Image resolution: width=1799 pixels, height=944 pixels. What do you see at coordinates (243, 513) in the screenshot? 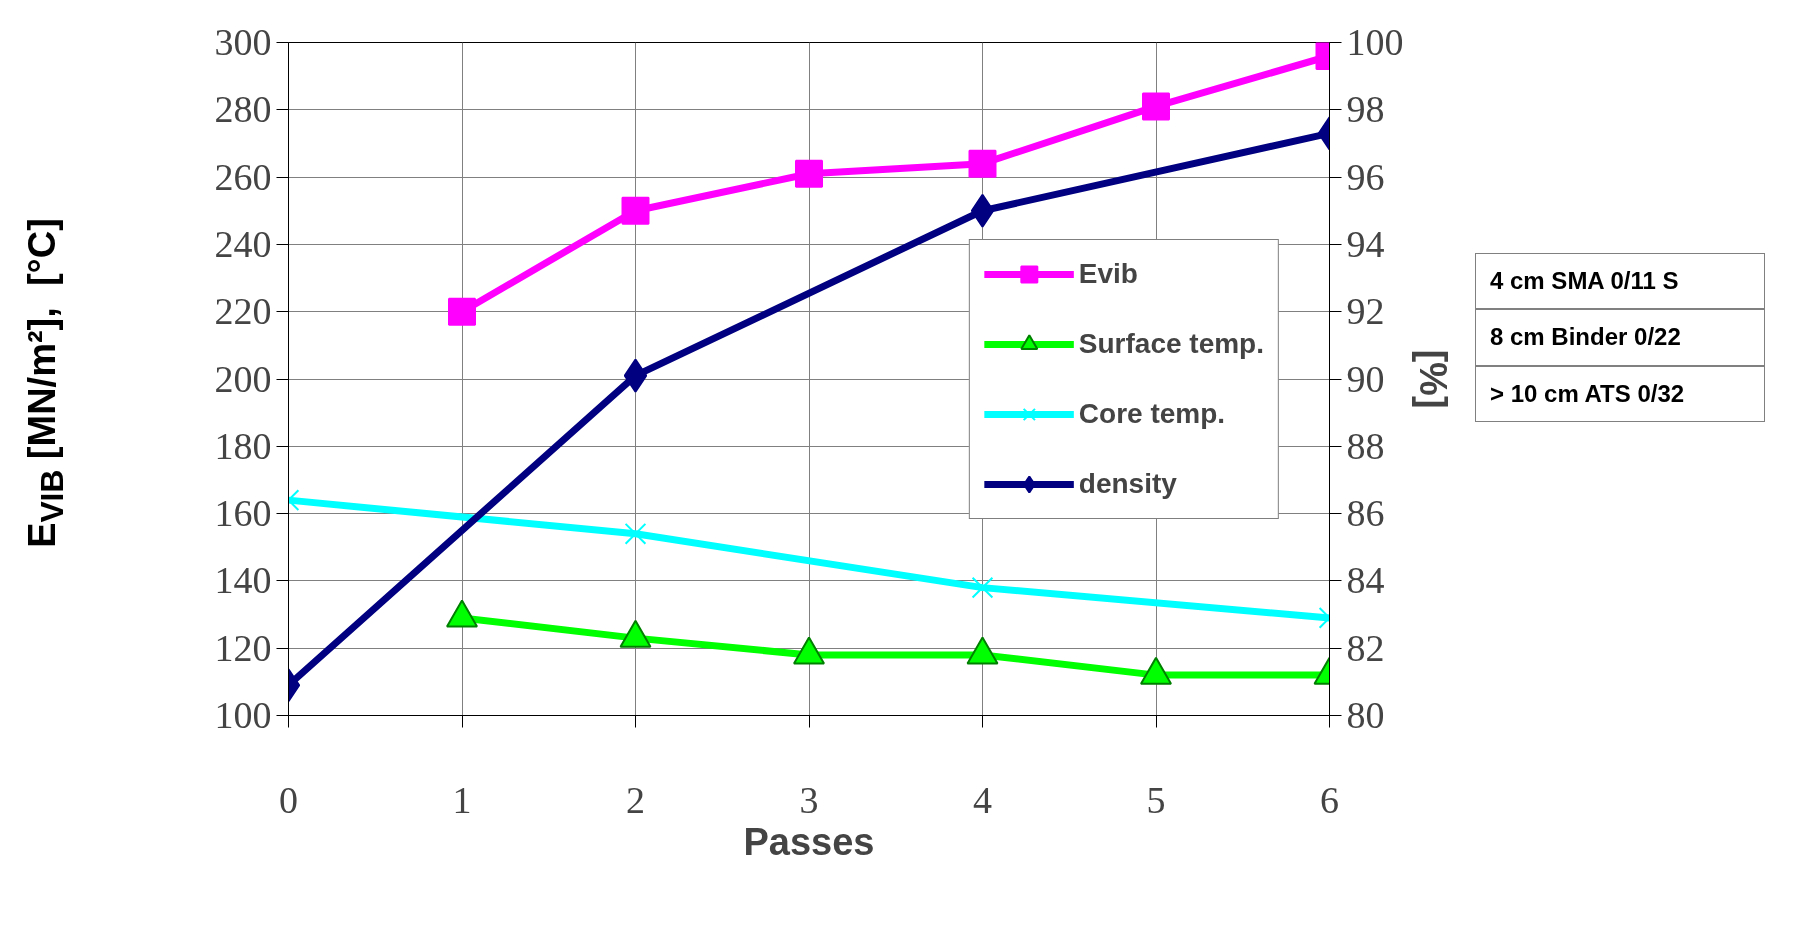
I see `y-tick-label: 160` at bounding box center [243, 513].